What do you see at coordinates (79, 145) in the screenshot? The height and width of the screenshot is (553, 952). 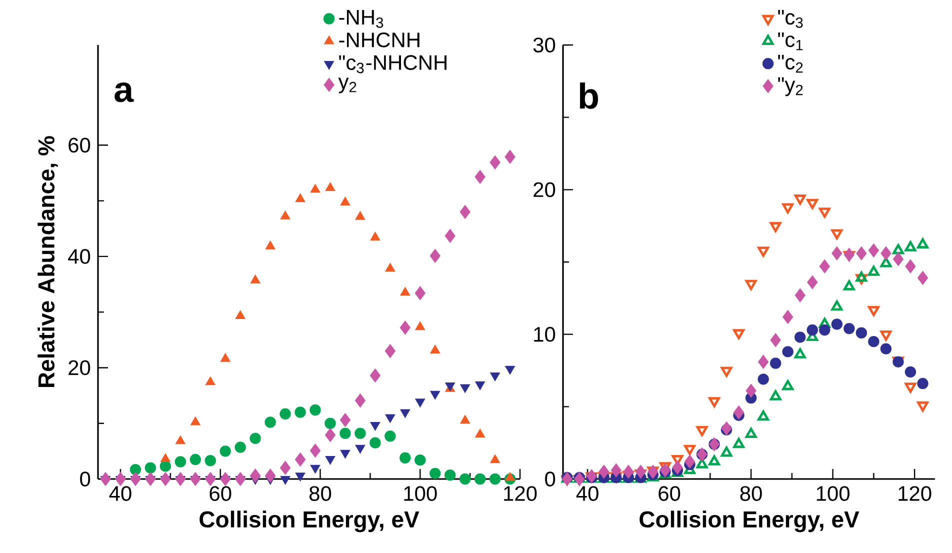 I see `y-tick-label: 60` at bounding box center [79, 145].